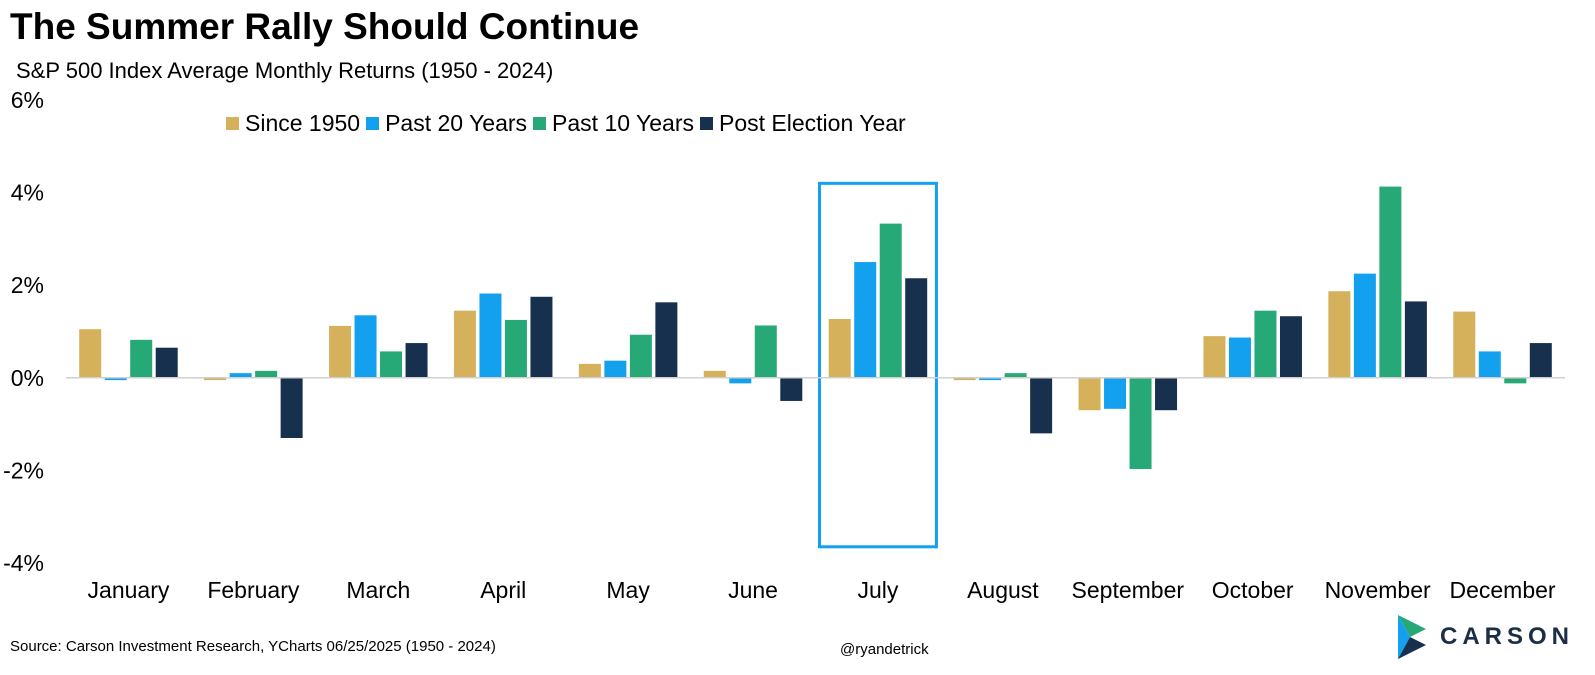  I want to click on bar-march-past-10-years, so click(391, 364).